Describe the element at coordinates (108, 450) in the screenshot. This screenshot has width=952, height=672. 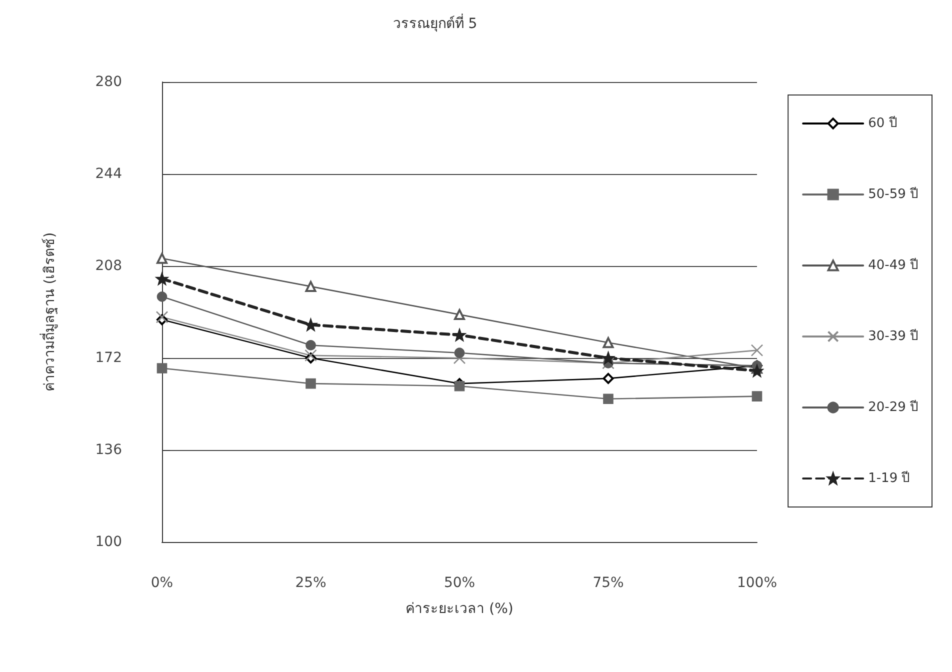
I see `y-tick-label: 136` at that location.